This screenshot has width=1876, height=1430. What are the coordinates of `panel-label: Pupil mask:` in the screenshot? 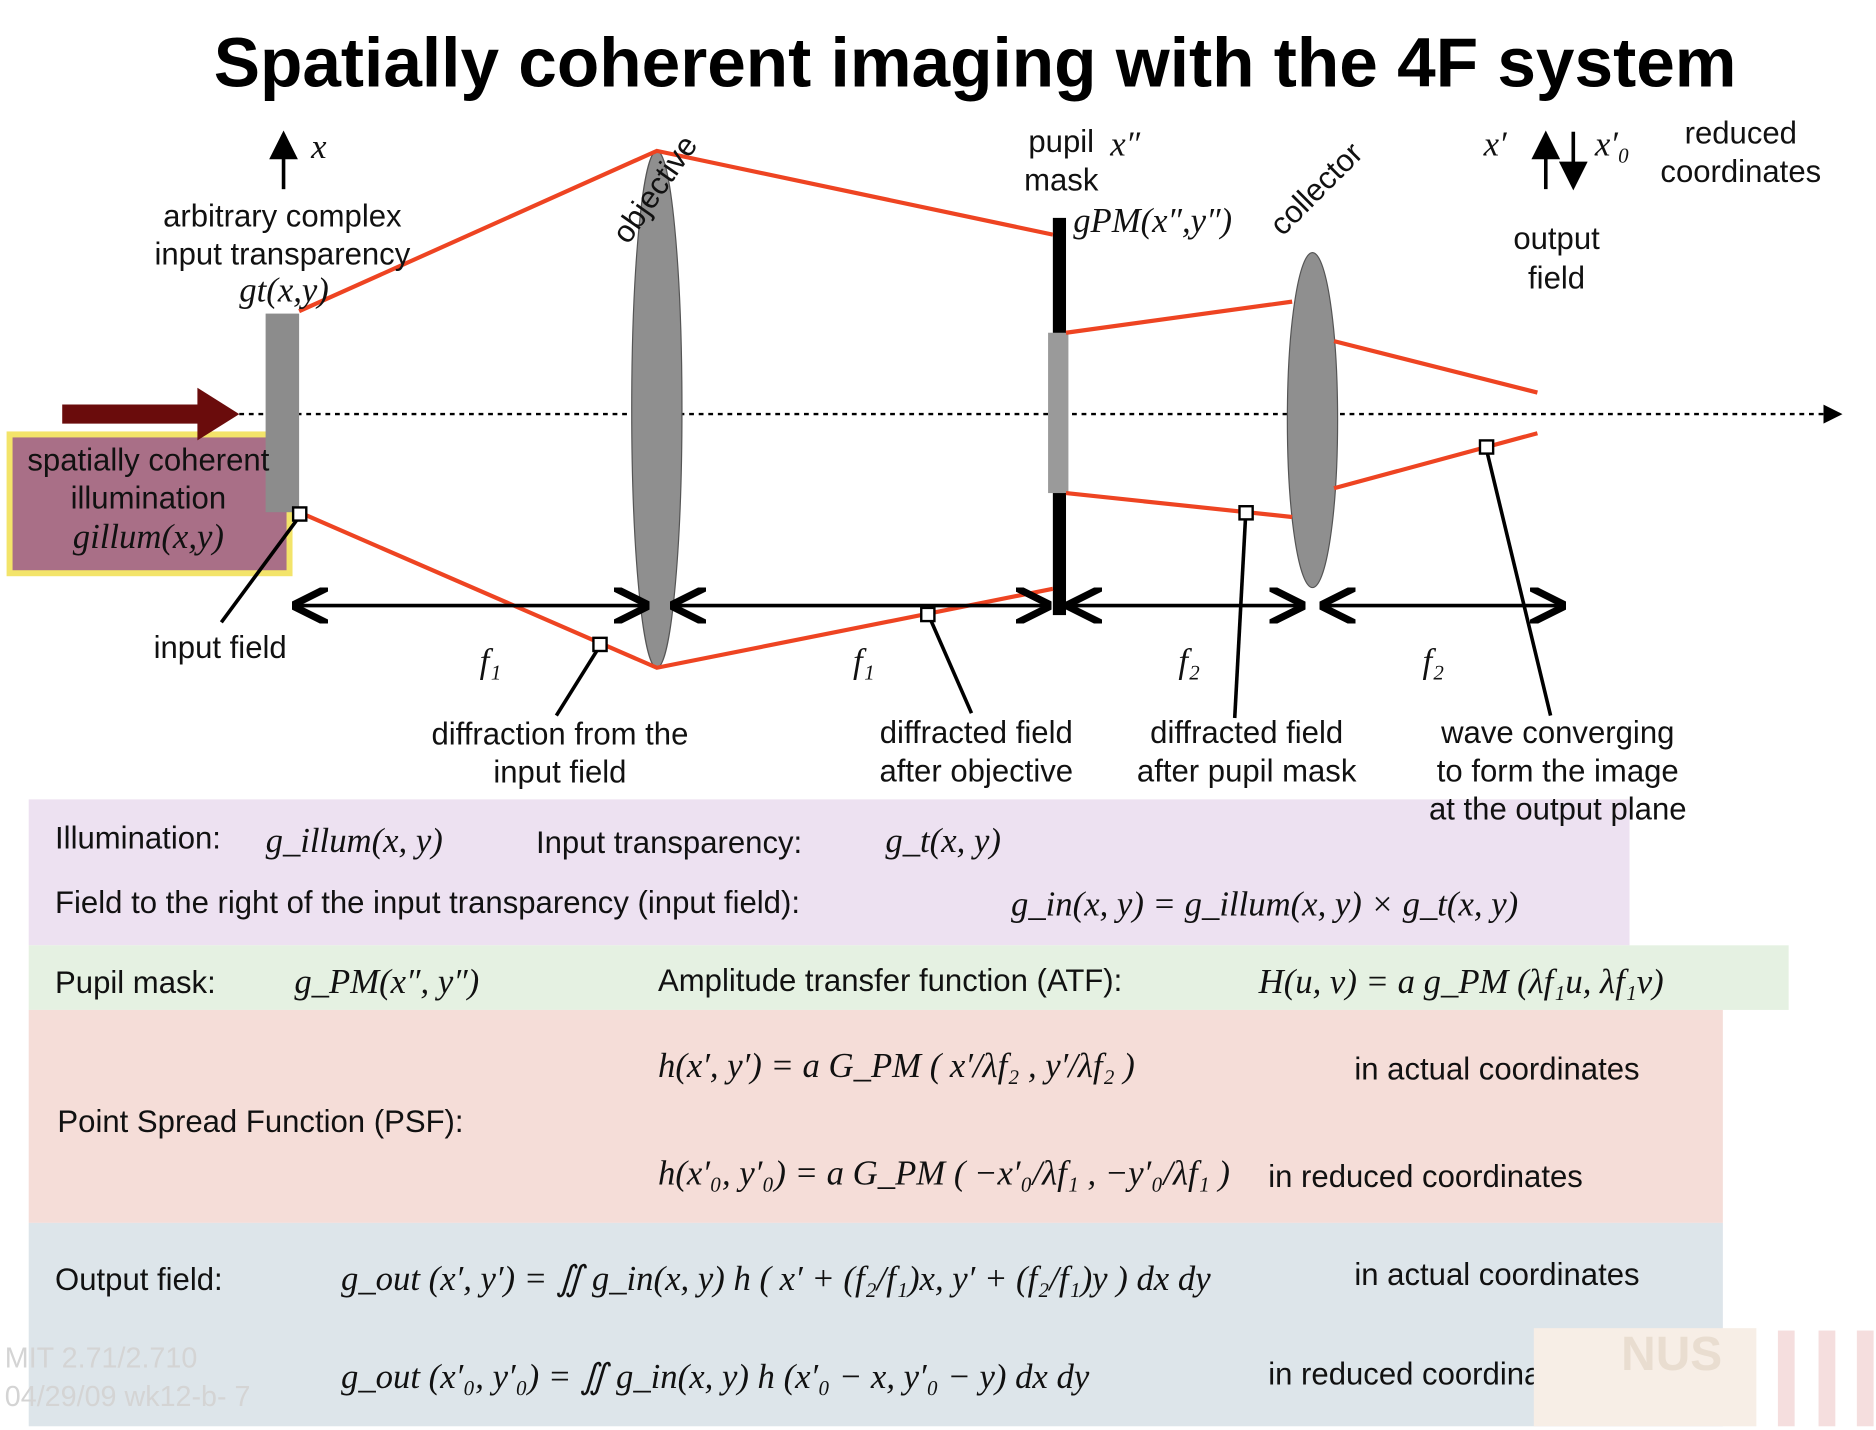 It's located at (135, 982).